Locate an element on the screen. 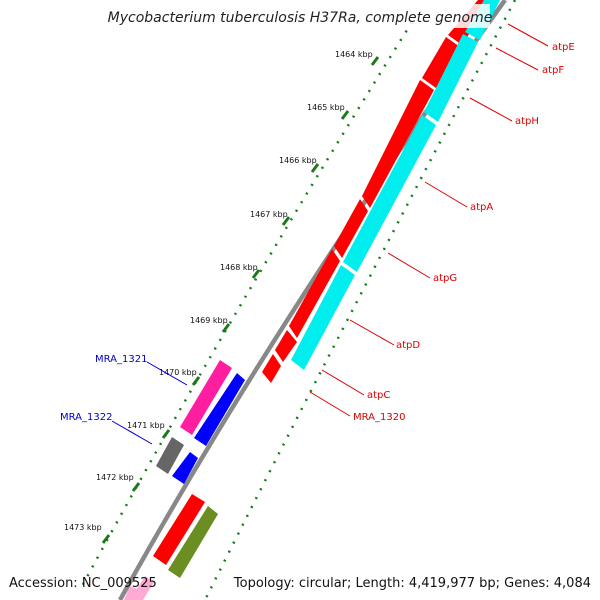 The width and height of the screenshot is (600, 600). label-atpE: atpE is located at coordinates (563, 47).